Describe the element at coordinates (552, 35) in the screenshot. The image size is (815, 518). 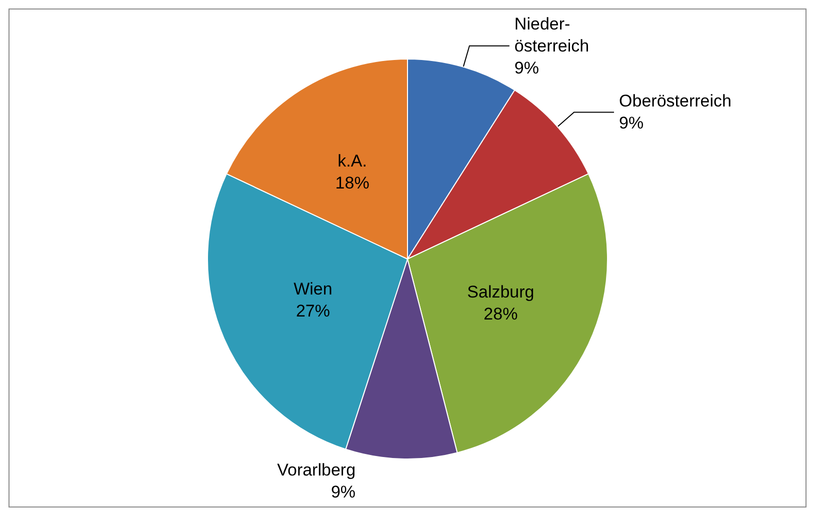
I see `slice-label: Nieder- österreich` at that location.